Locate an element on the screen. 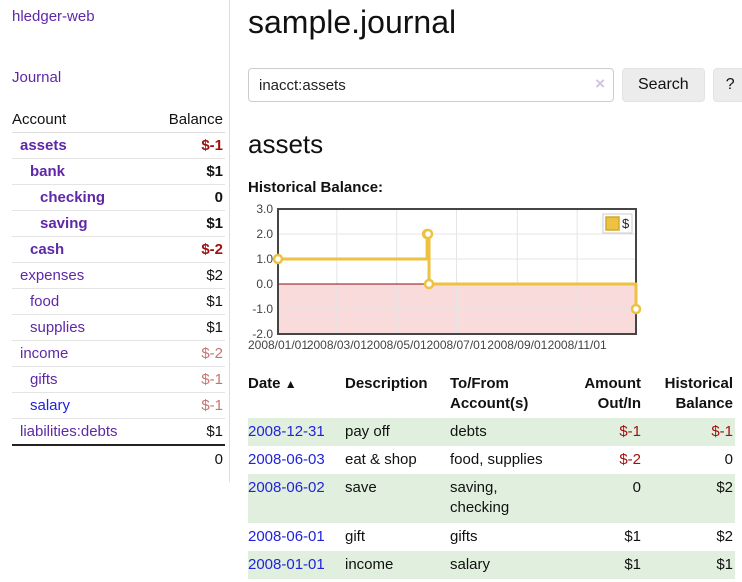 The width and height of the screenshot is (742, 582). register-date-cell: 2008-06-01 is located at coordinates (296, 537).